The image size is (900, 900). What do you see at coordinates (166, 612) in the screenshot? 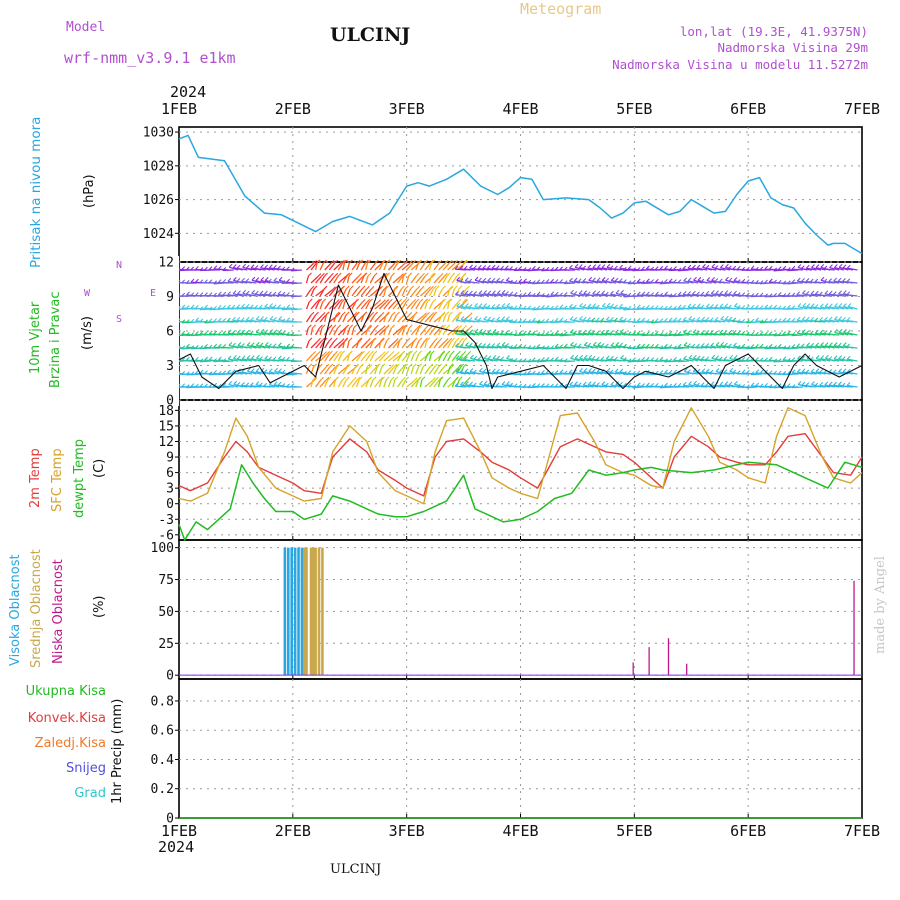
I see `ytick-label: 50` at bounding box center [166, 612].